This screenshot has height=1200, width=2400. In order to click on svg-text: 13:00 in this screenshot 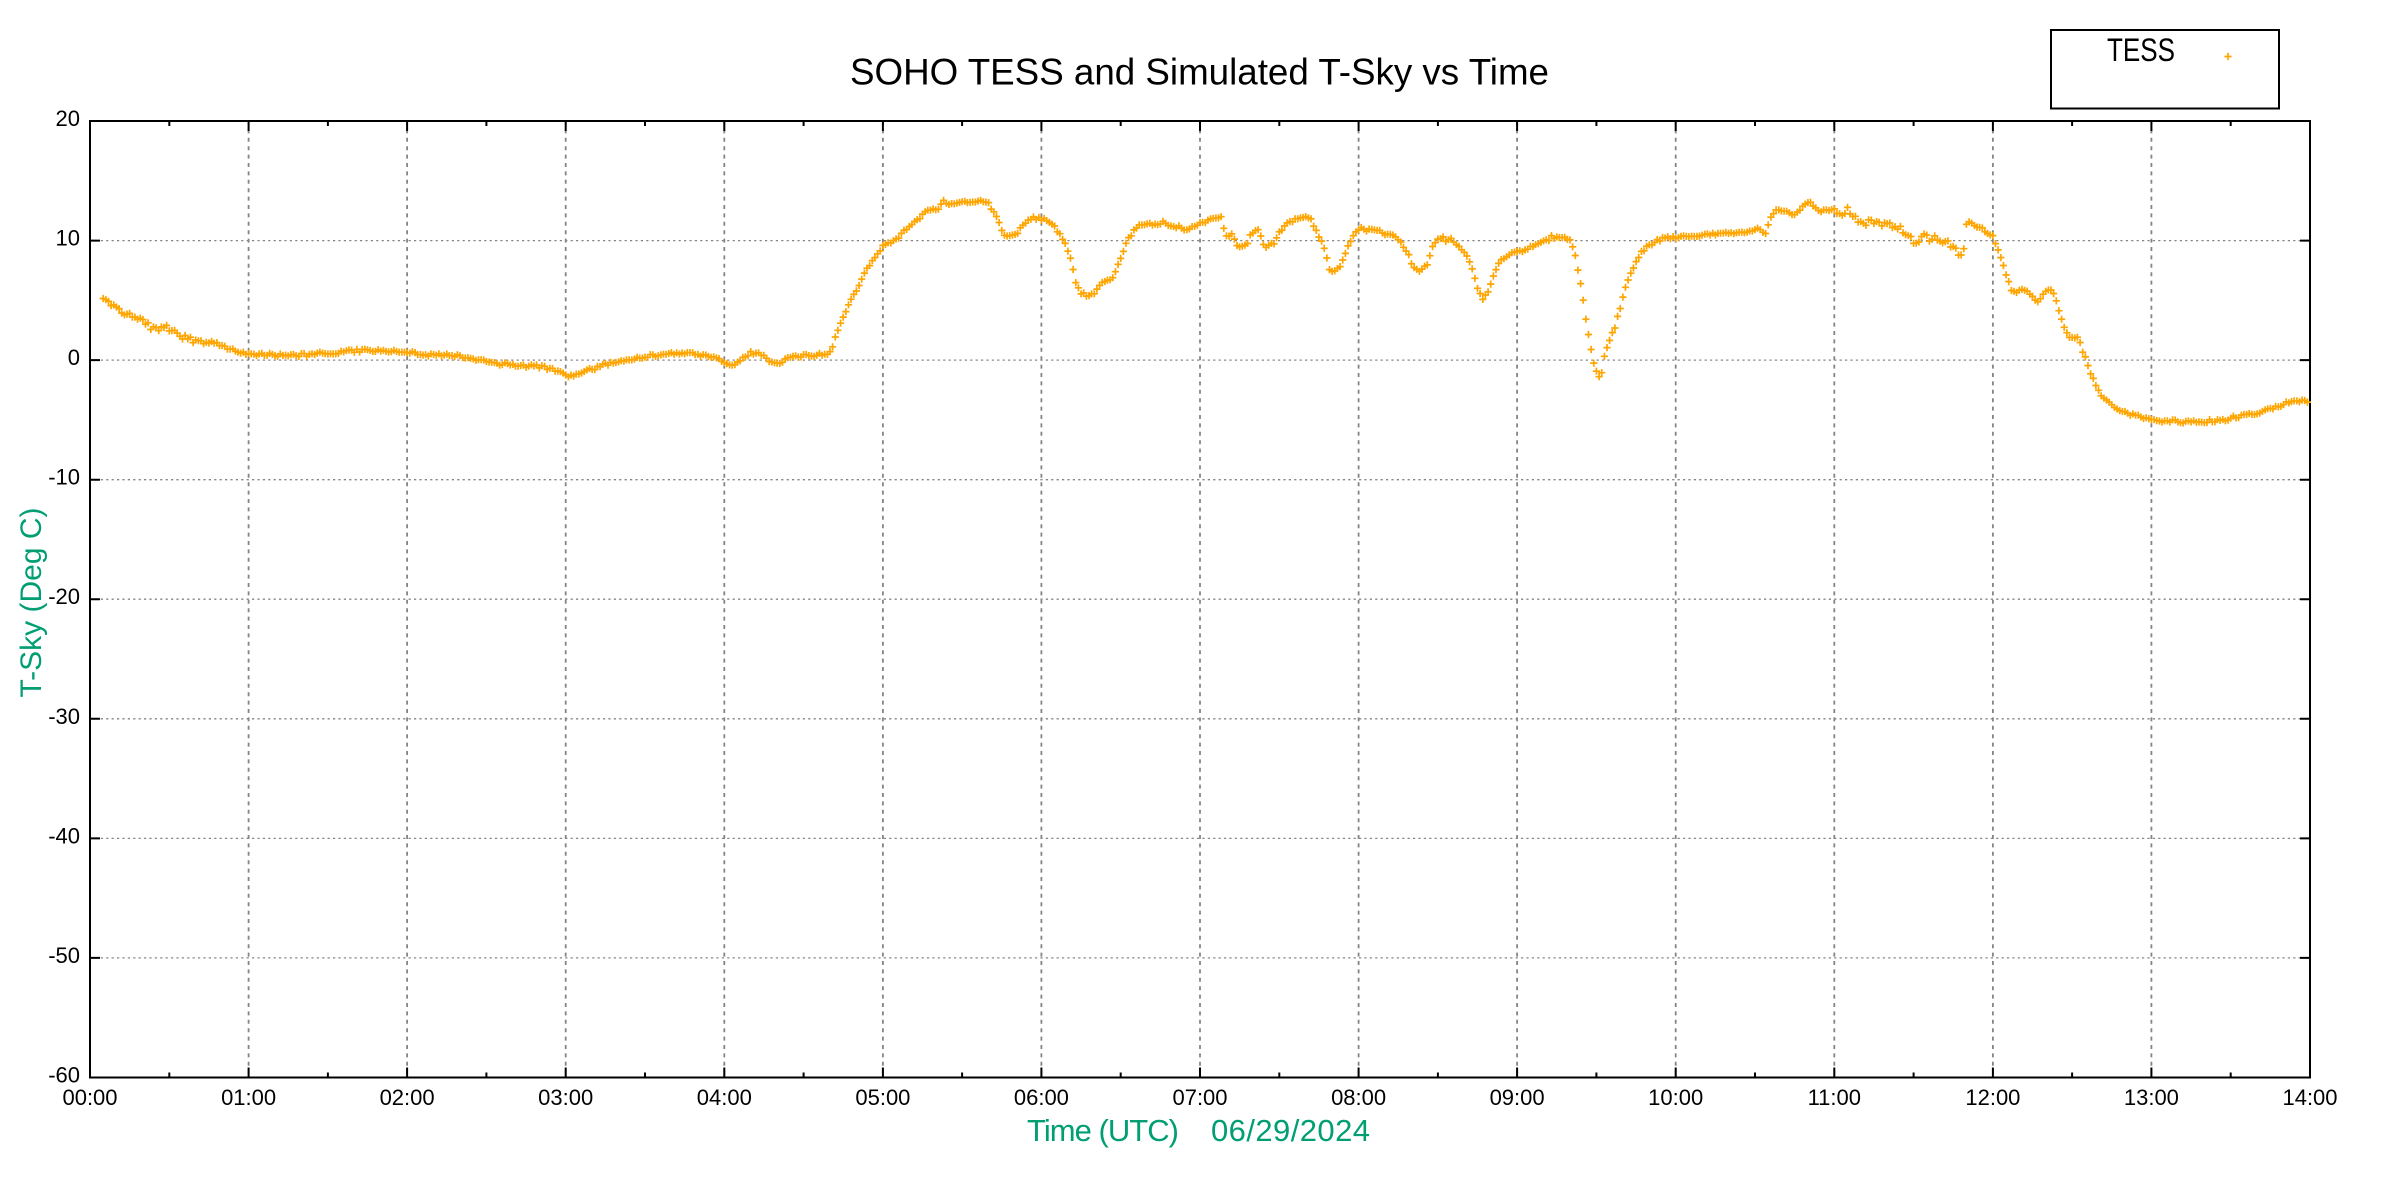, I will do `click(2151, 1097)`.